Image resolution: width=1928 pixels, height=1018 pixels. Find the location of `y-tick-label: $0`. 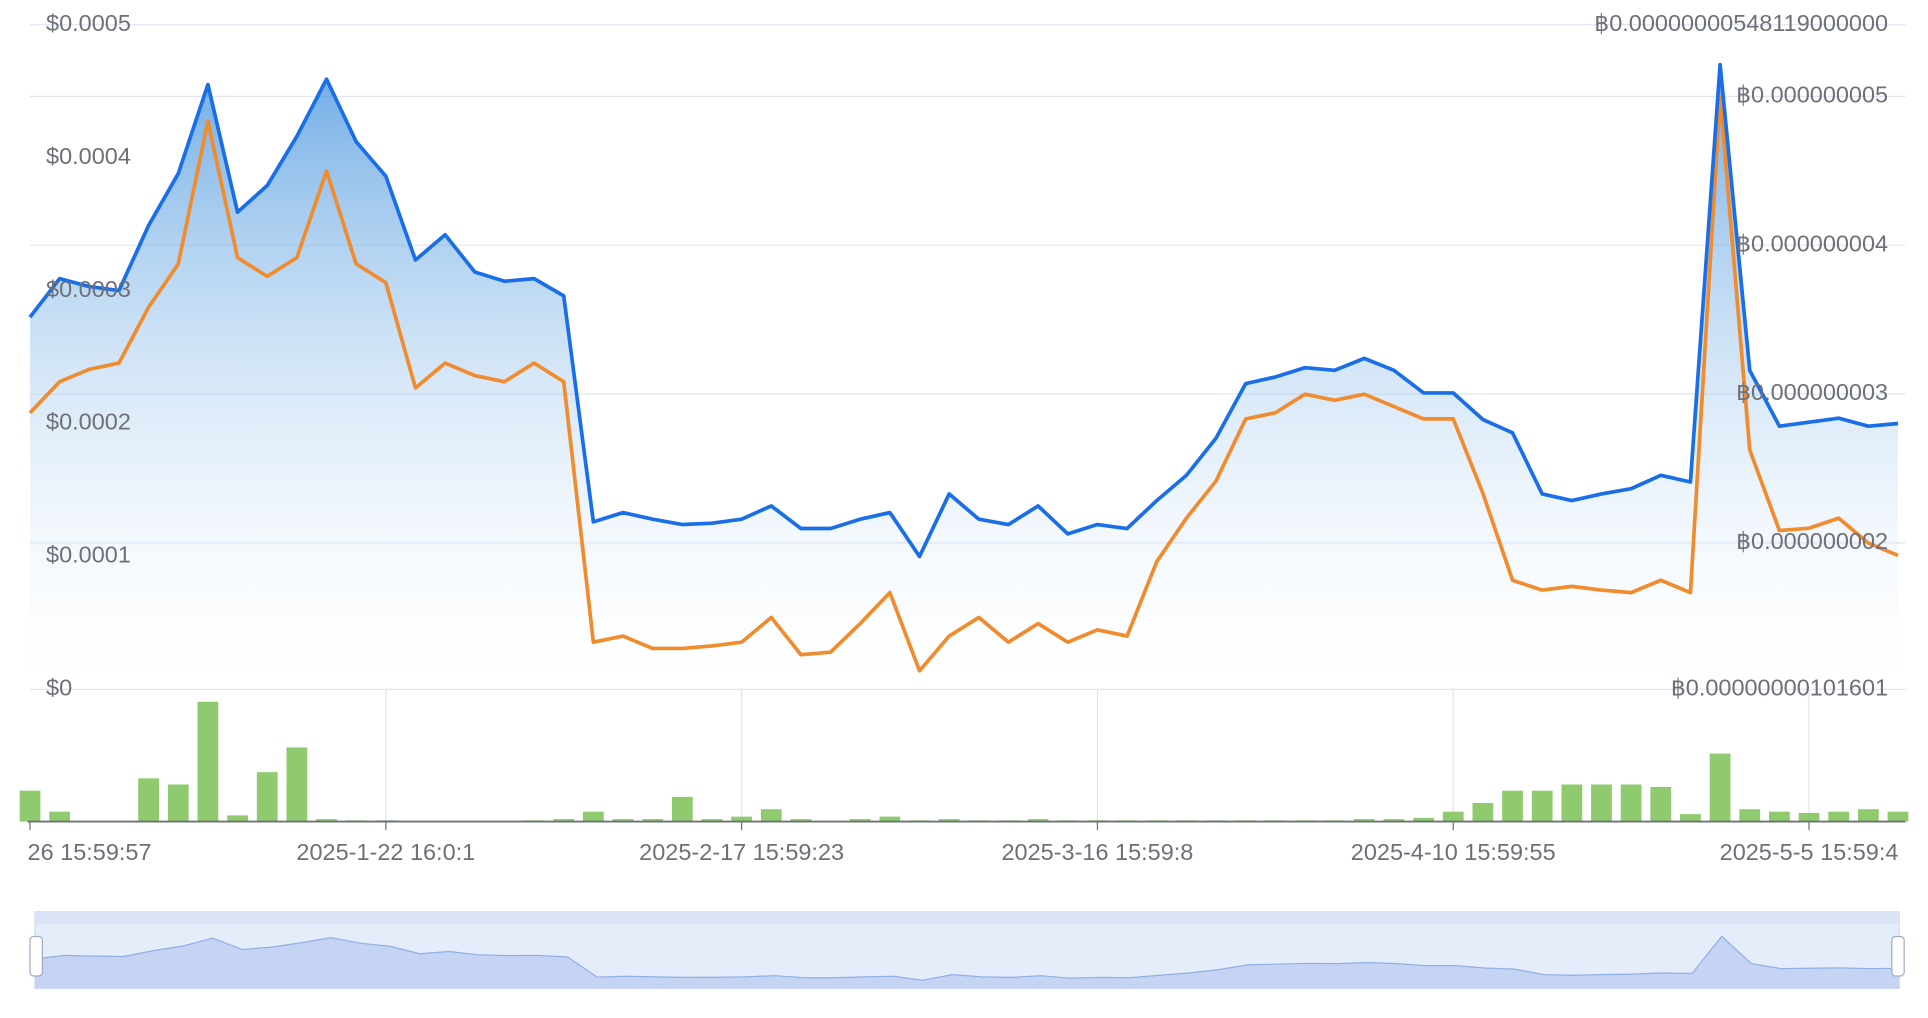

y-tick-label: $0 is located at coordinates (59, 688).